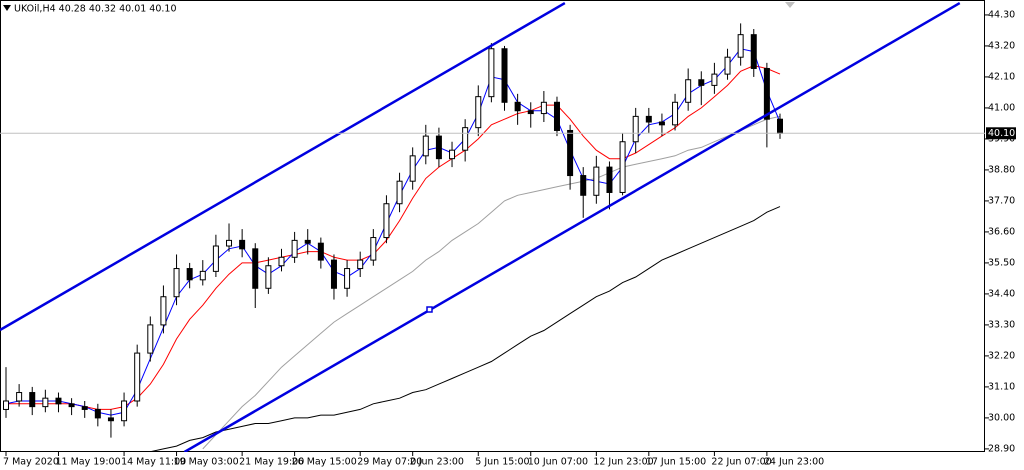 The image size is (1024, 470). What do you see at coordinates (741, 462) in the screenshot?
I see `x-tick-label: 22 Jun 07:00` at bounding box center [741, 462].